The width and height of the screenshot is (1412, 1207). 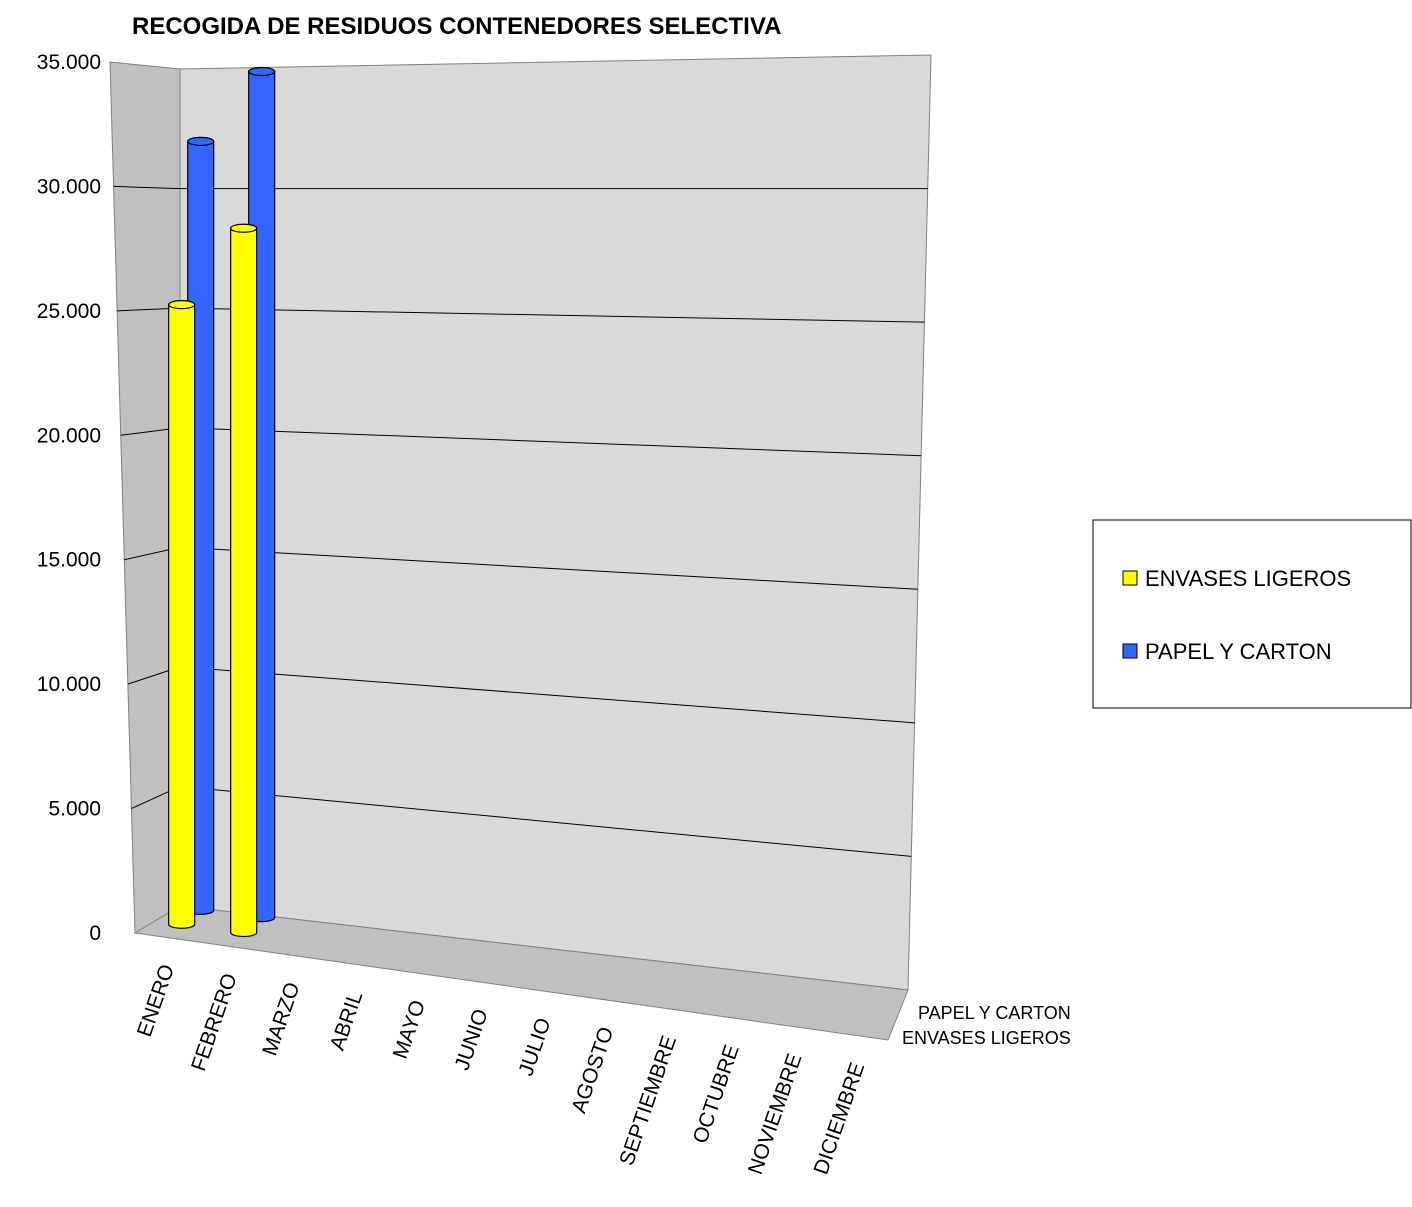 I want to click on y-tick-label: 35.000, so click(x=69, y=62).